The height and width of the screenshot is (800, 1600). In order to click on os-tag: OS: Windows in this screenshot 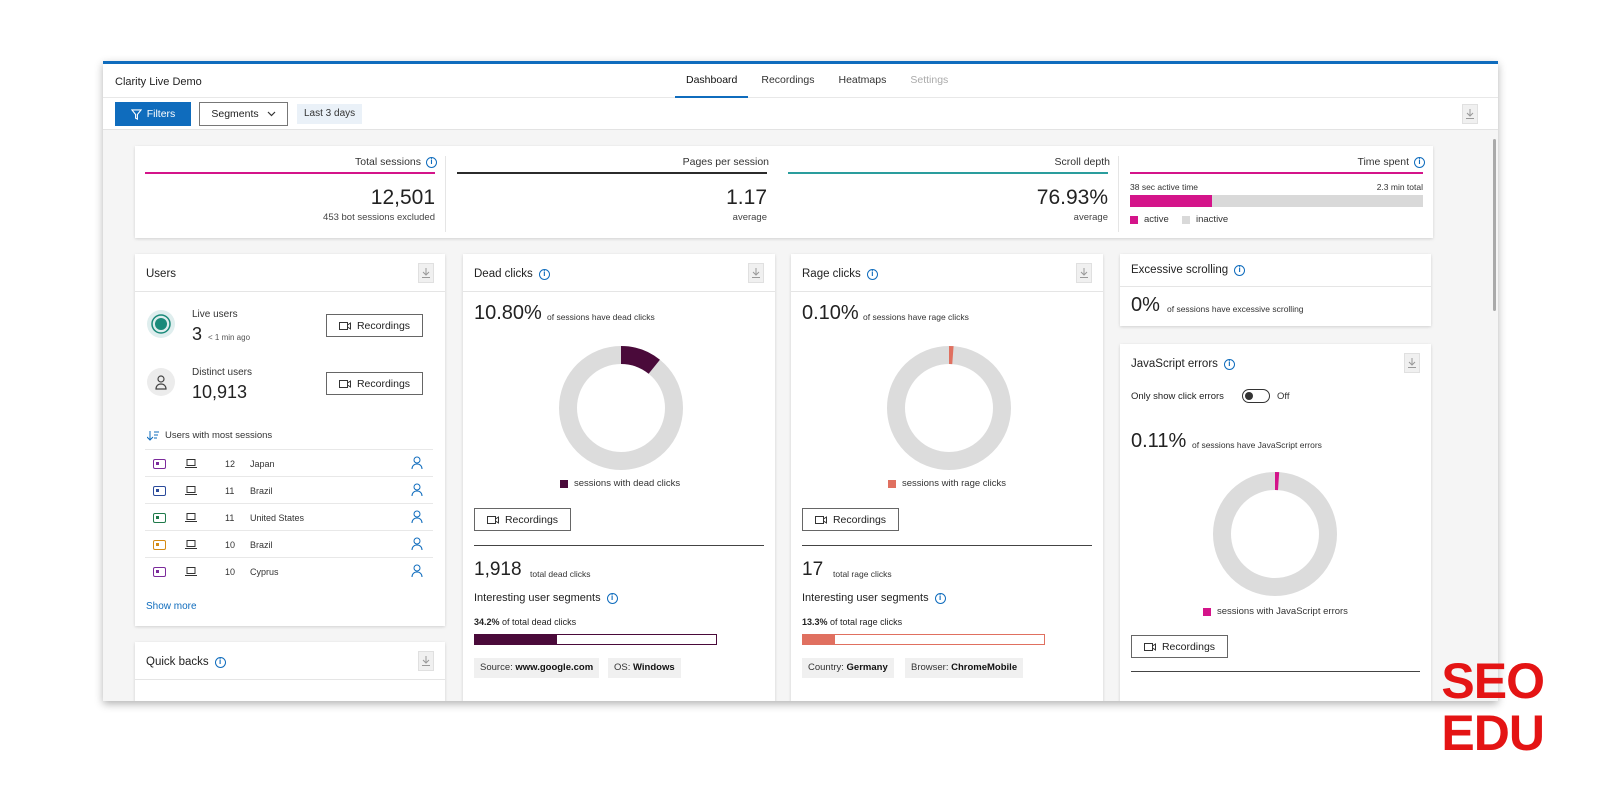, I will do `click(644, 668)`.